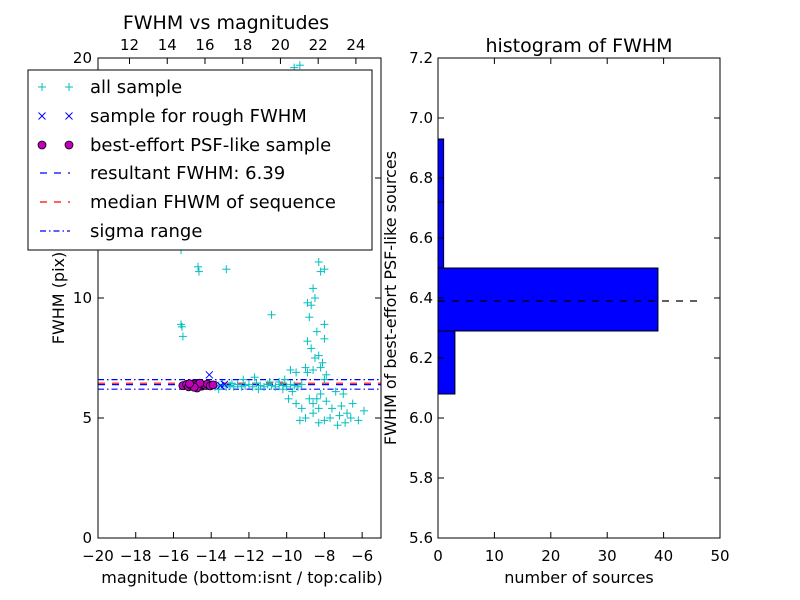 The height and width of the screenshot is (600, 800). I want to click on histogram-bars, so click(548, 266).